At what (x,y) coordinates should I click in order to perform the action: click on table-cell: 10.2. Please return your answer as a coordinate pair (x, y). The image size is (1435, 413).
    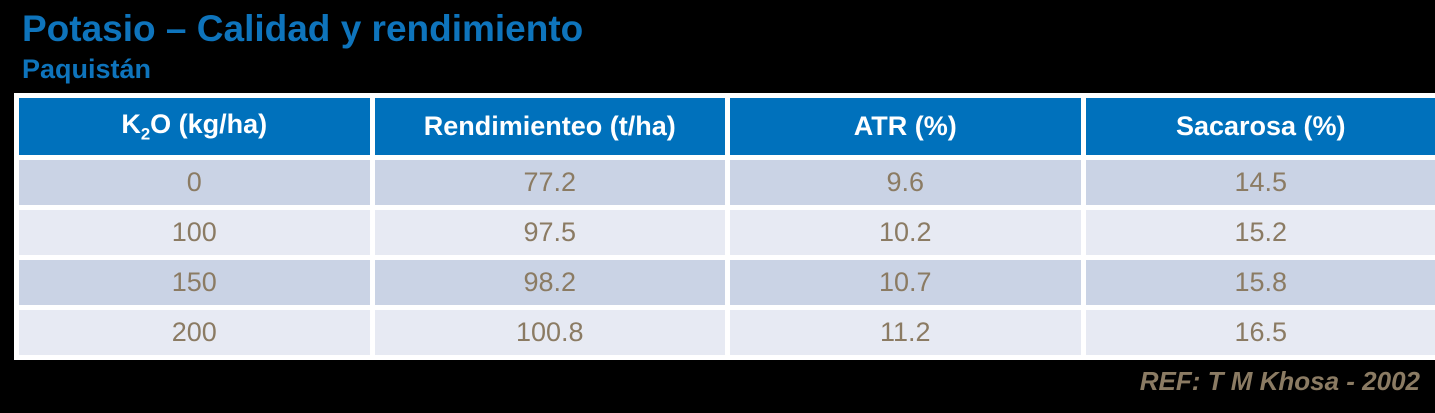
    Looking at the image, I should click on (905, 232).